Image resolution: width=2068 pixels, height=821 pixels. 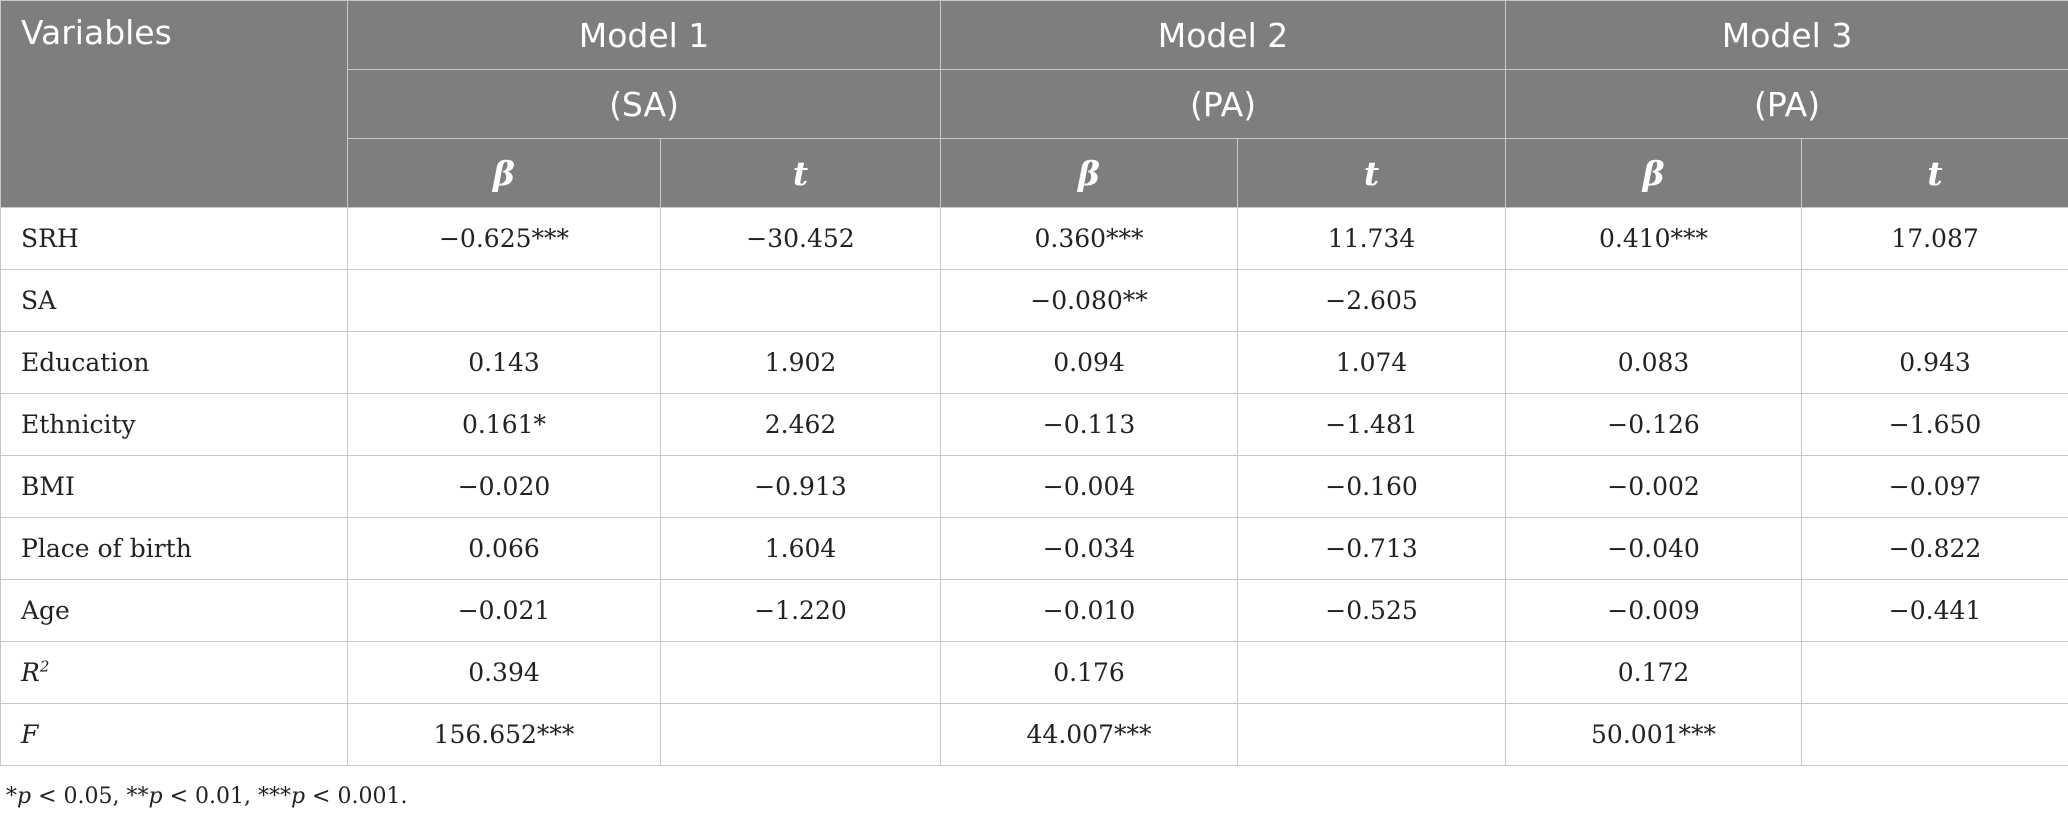 What do you see at coordinates (174, 238) in the screenshot?
I see `variable-label: SRH` at bounding box center [174, 238].